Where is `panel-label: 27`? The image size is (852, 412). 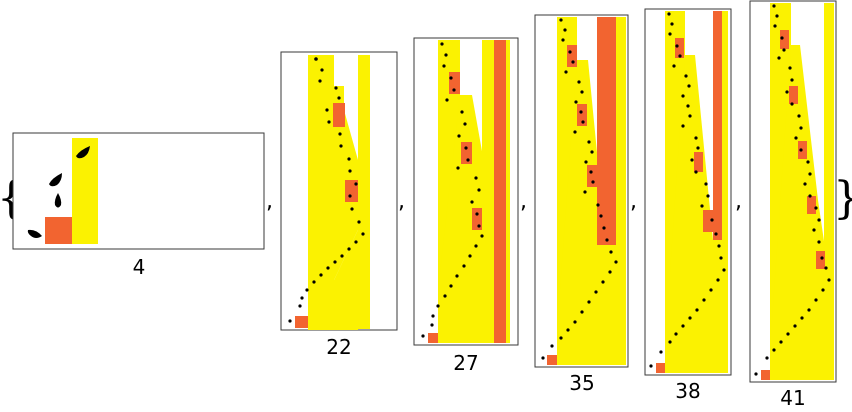
panel-label: 27 is located at coordinates (465, 363).